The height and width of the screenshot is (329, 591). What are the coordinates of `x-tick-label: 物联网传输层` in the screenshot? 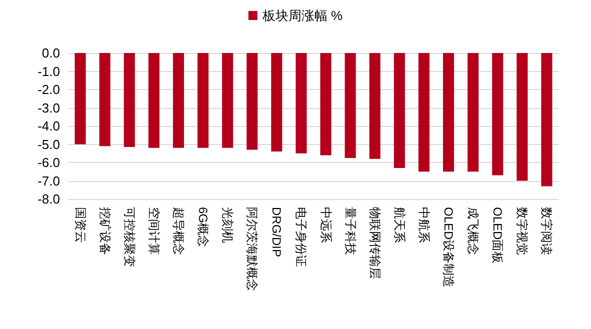 It's located at (375, 243).